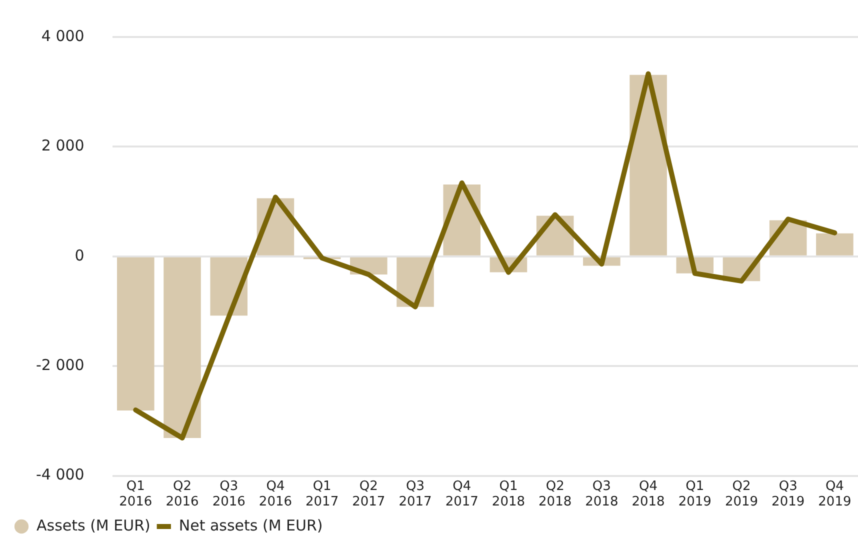 This screenshot has height=548, width=858. I want to click on x-tick-label: Q1 2017, so click(322, 494).